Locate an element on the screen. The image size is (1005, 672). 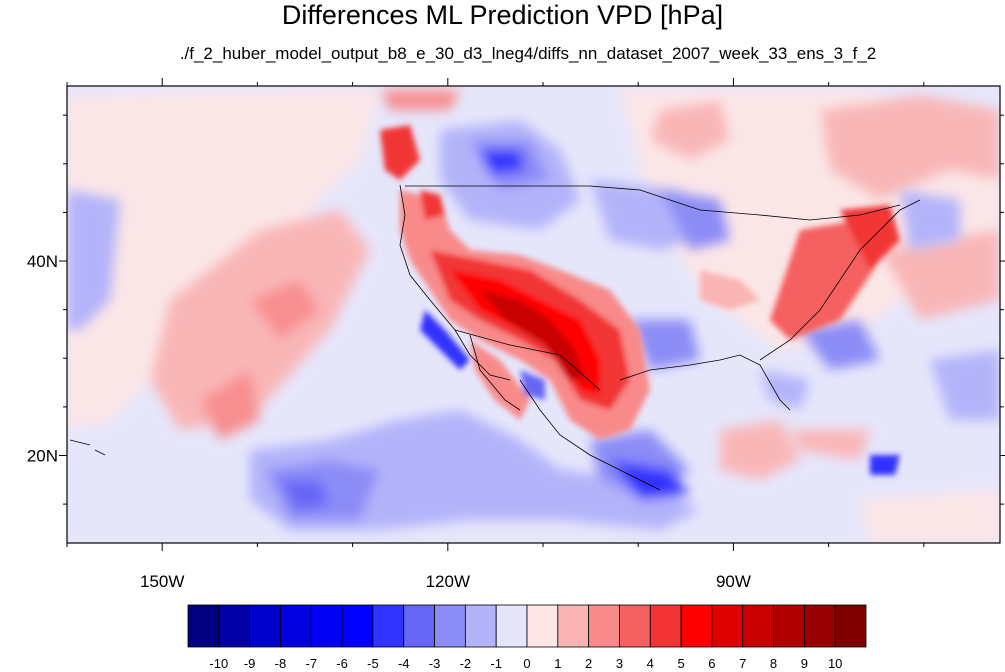
colorbar-label: 3 is located at coordinates (619, 663).